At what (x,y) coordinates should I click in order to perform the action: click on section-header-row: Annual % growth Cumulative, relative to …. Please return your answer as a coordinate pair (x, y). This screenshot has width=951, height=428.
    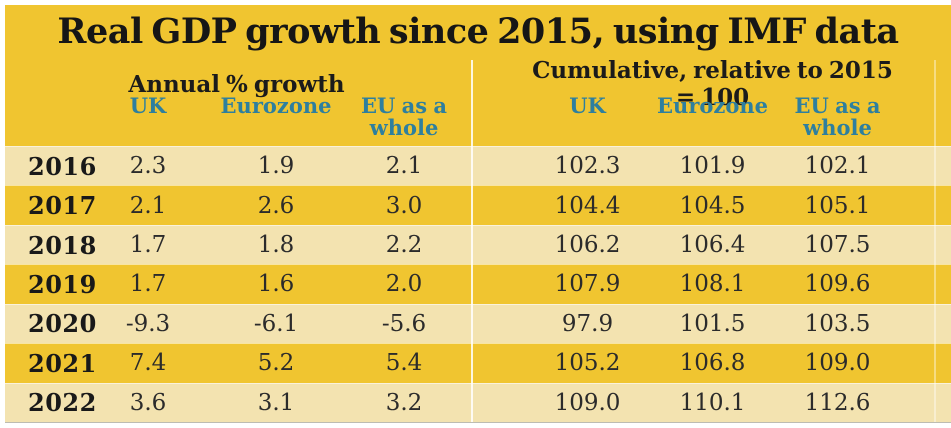
    Looking at the image, I should click on (478, 84).